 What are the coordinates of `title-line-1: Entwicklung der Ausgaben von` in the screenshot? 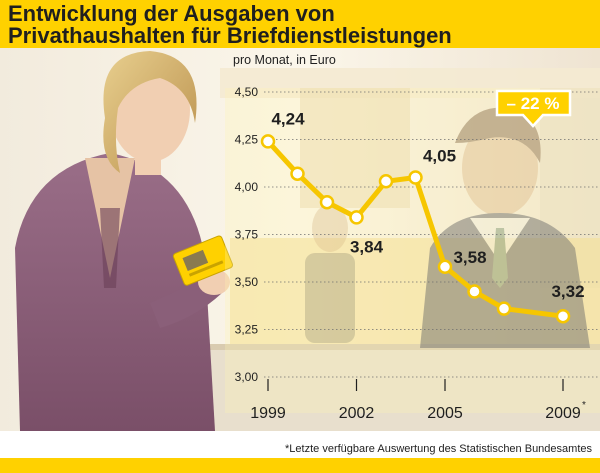 It's located at (171, 13).